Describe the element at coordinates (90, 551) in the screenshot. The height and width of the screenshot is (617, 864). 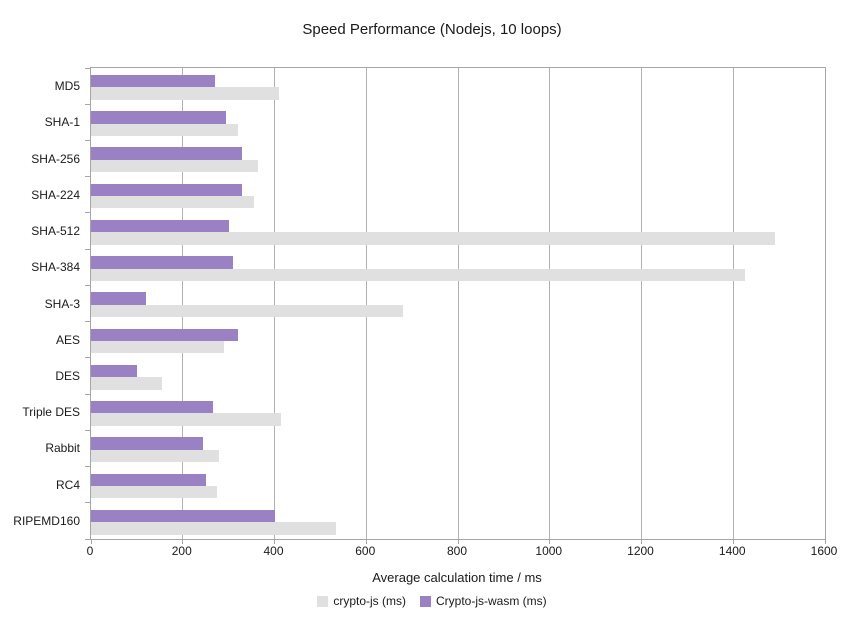
I see `x-tick-label: 0` at that location.